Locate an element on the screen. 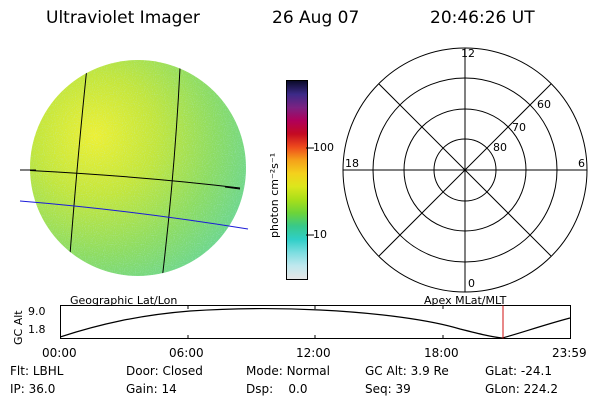 The height and width of the screenshot is (400, 600). apex-caption: Apex MLat/MLT is located at coordinates (465, 300).